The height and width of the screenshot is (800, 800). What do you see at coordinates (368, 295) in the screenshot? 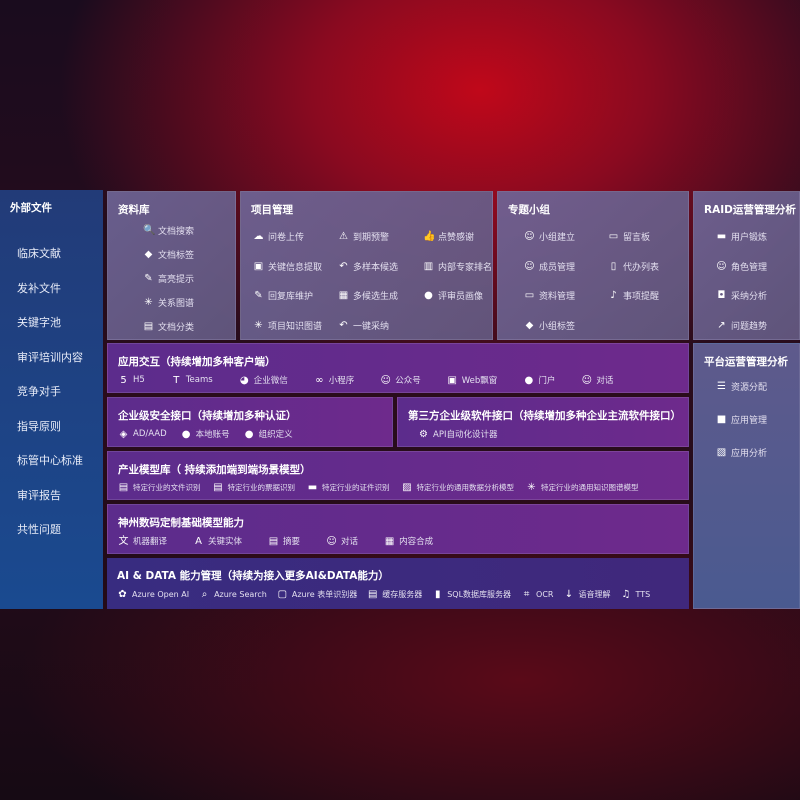
I see `feature-item: ▦ 多候选生成` at bounding box center [368, 295].